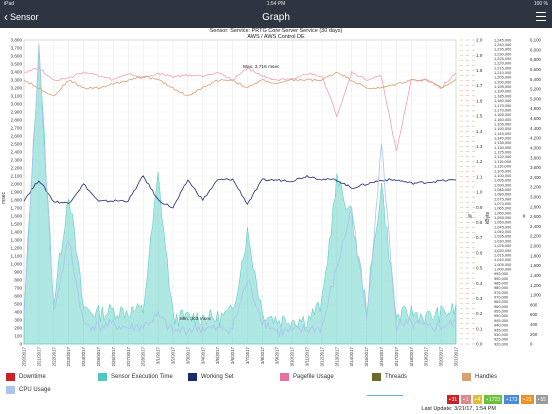 The width and height of the screenshot is (552, 414). What do you see at coordinates (313, 377) in the screenshot?
I see `legend-label: Pagefile Usage` at bounding box center [313, 377].